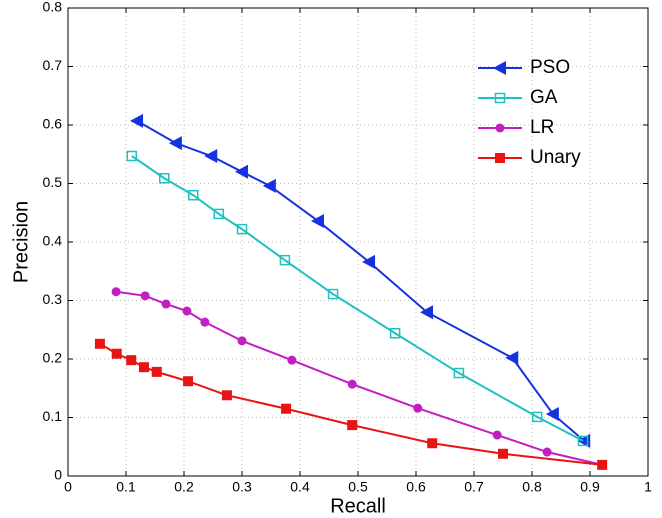 The image size is (662, 518). What do you see at coordinates (474, 487) in the screenshot?
I see `x-tick-label: 0.7` at bounding box center [474, 487].